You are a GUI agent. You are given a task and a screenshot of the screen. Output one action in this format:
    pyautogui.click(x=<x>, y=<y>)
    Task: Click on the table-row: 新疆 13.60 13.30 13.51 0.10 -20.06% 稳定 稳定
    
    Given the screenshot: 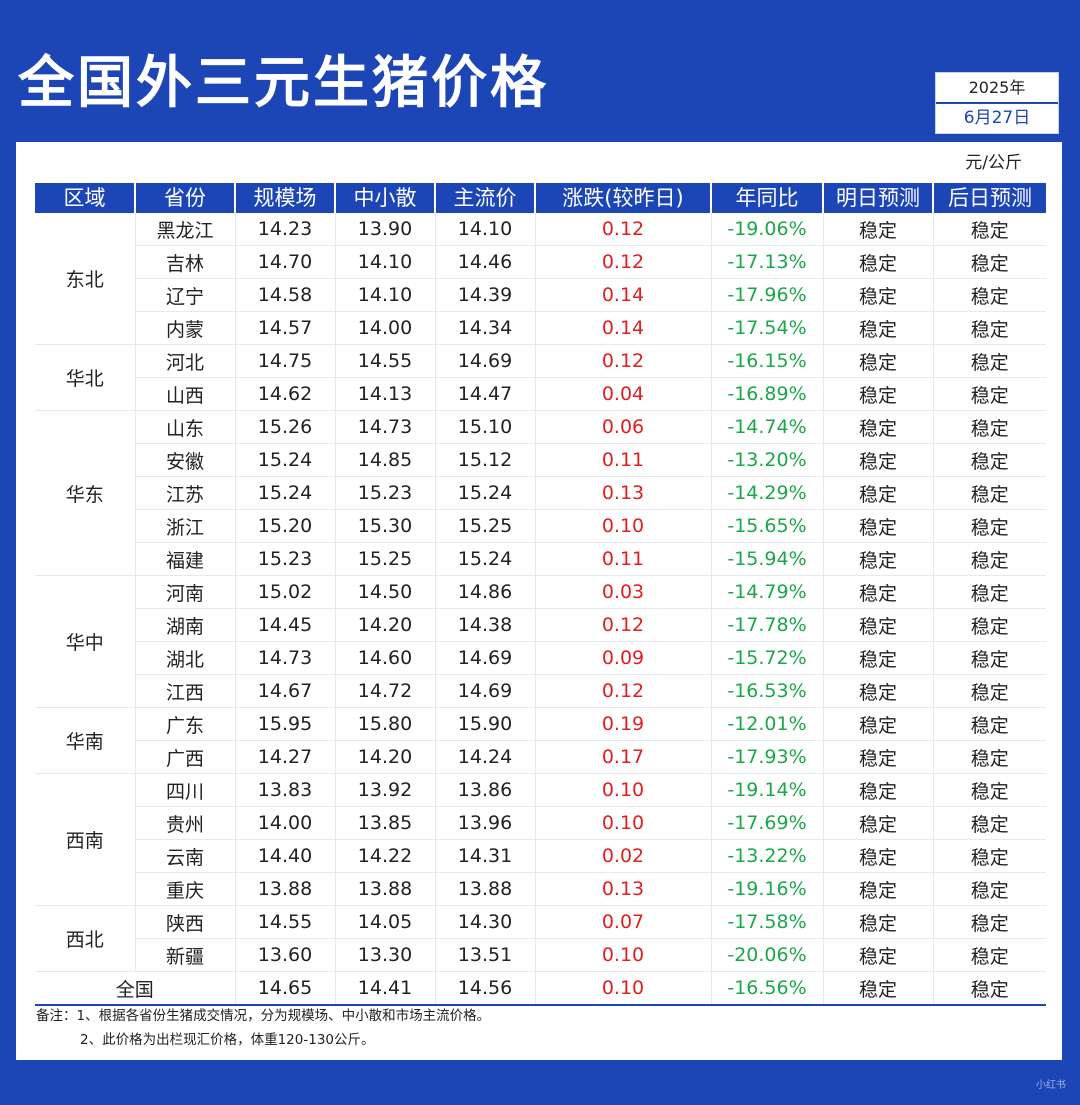 What is the action you would take?
    pyautogui.click(x=540, y=955)
    